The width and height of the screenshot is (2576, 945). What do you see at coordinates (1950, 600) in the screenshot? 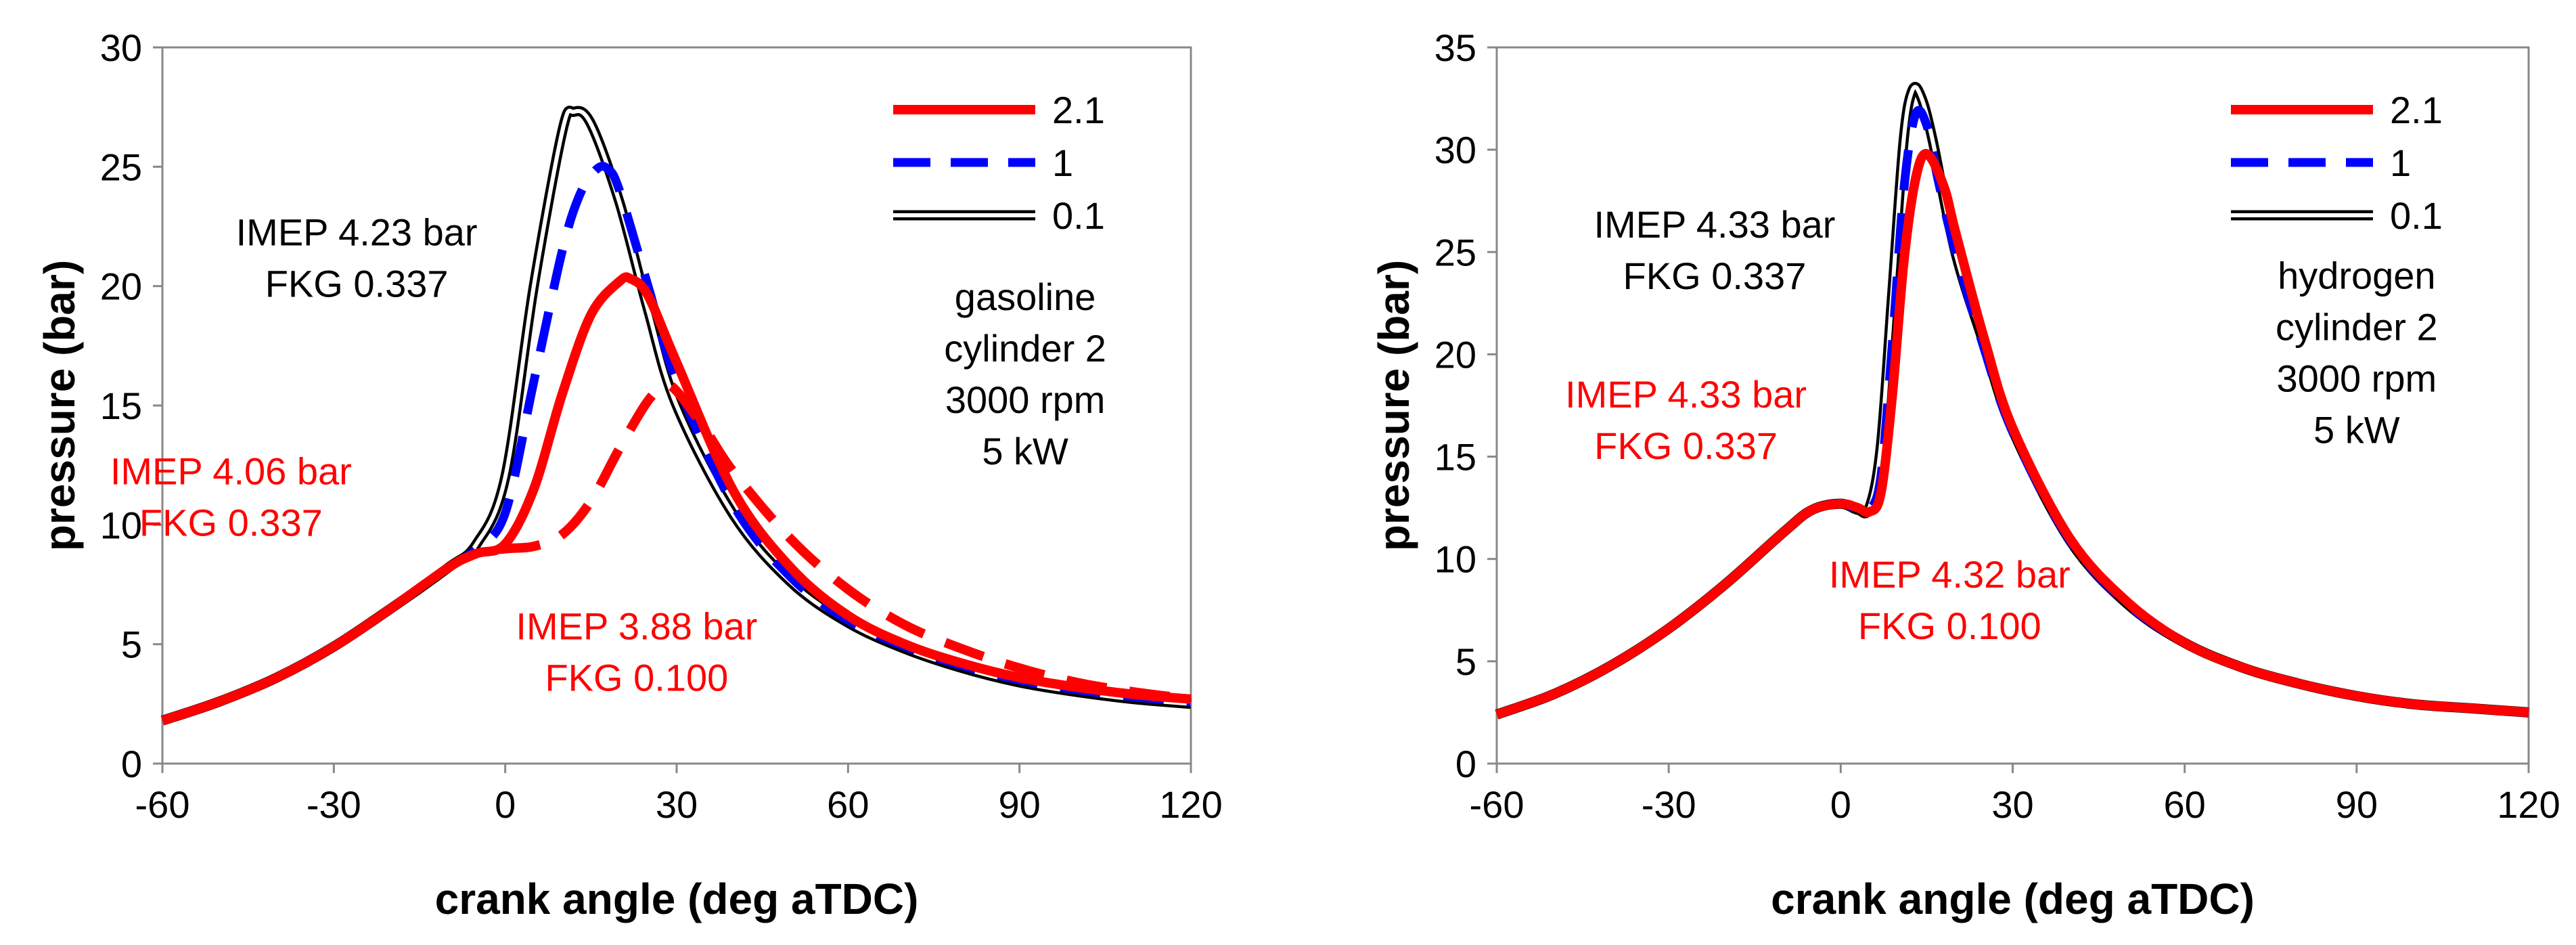
I see `annotation: IMEP 4.32 bar FKG 0.100` at bounding box center [1950, 600].